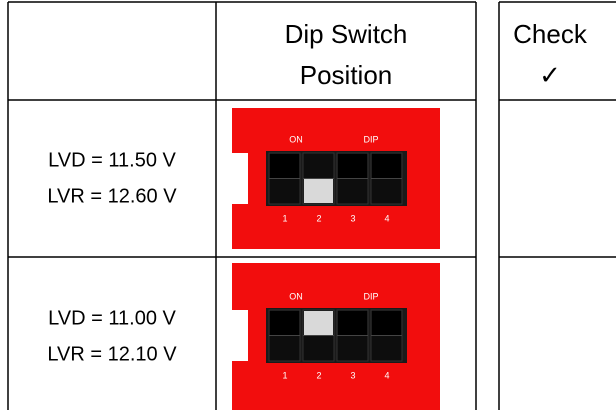 The image size is (616, 410). What do you see at coordinates (112, 196) in the screenshot?
I see `row-label: LVR = 12.60 V` at bounding box center [112, 196].